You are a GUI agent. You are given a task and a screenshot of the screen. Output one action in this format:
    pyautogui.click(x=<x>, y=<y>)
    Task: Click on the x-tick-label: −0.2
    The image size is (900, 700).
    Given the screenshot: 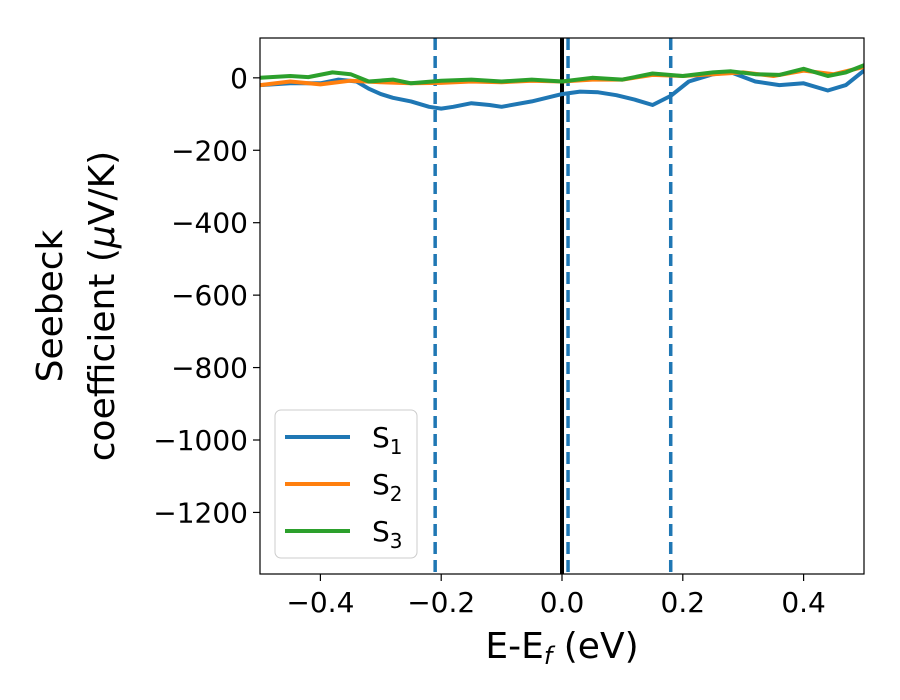 What is the action you would take?
    pyautogui.click(x=441, y=602)
    